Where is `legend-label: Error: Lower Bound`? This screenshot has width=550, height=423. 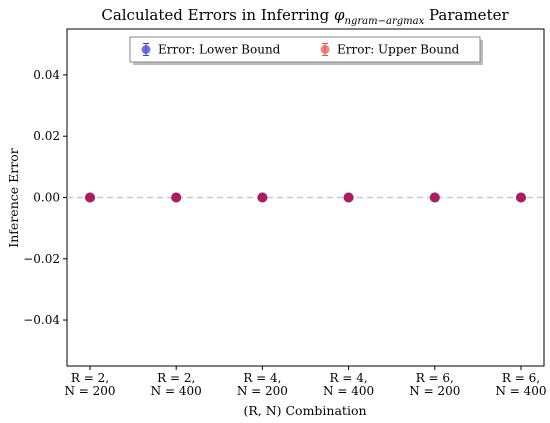 legend-label: Error: Lower Bound is located at coordinates (219, 50).